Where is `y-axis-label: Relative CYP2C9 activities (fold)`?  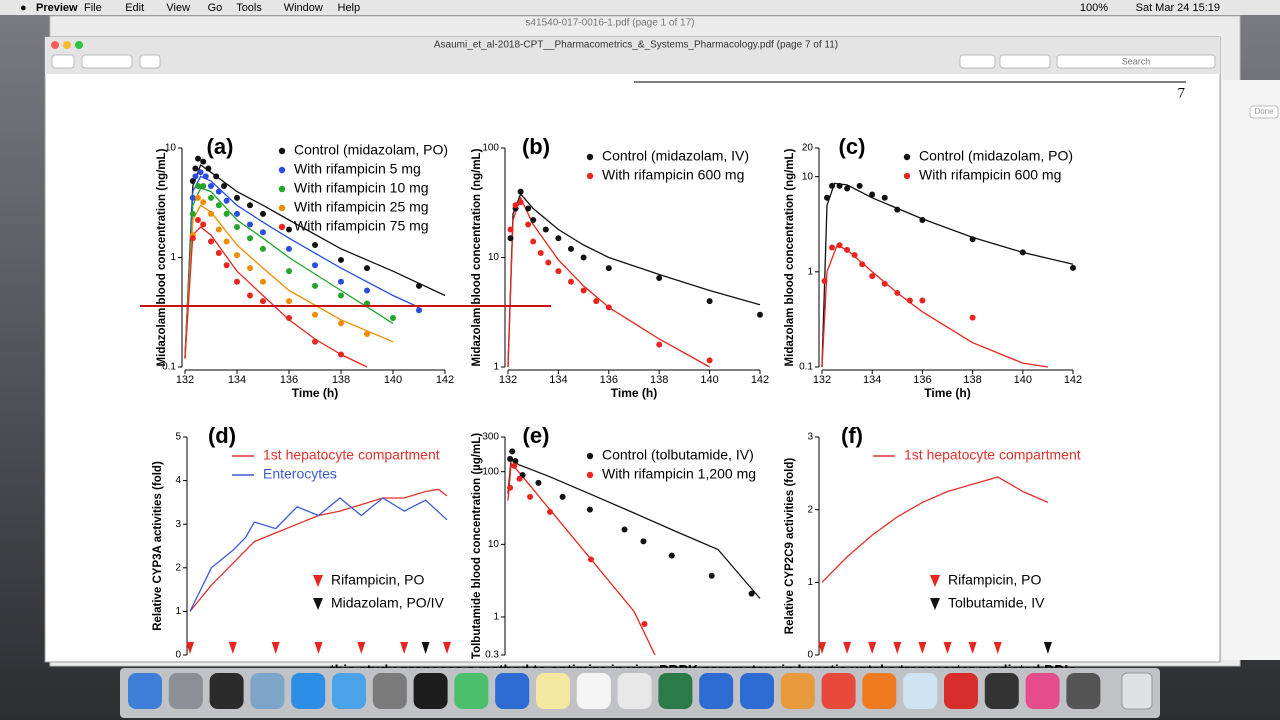 y-axis-label: Relative CYP2C9 activities (fold) is located at coordinates (790, 546).